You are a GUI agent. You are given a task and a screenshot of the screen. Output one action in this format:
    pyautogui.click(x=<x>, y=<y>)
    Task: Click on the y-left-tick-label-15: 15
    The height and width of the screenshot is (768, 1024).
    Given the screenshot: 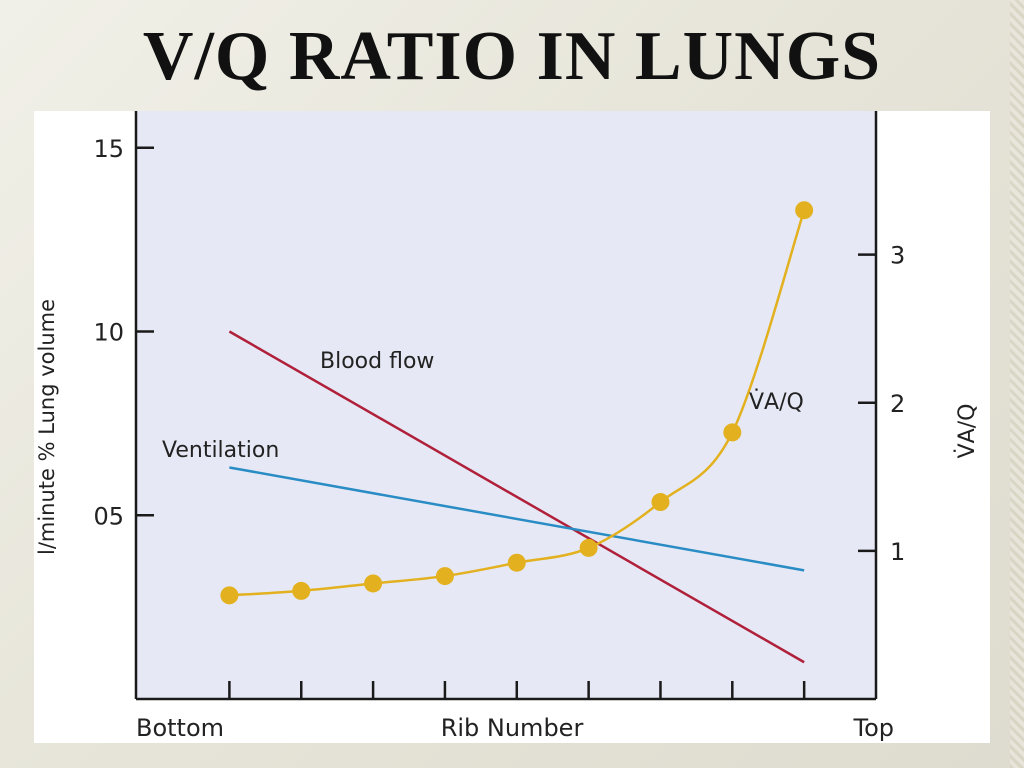 What is the action you would take?
    pyautogui.click(x=108, y=149)
    